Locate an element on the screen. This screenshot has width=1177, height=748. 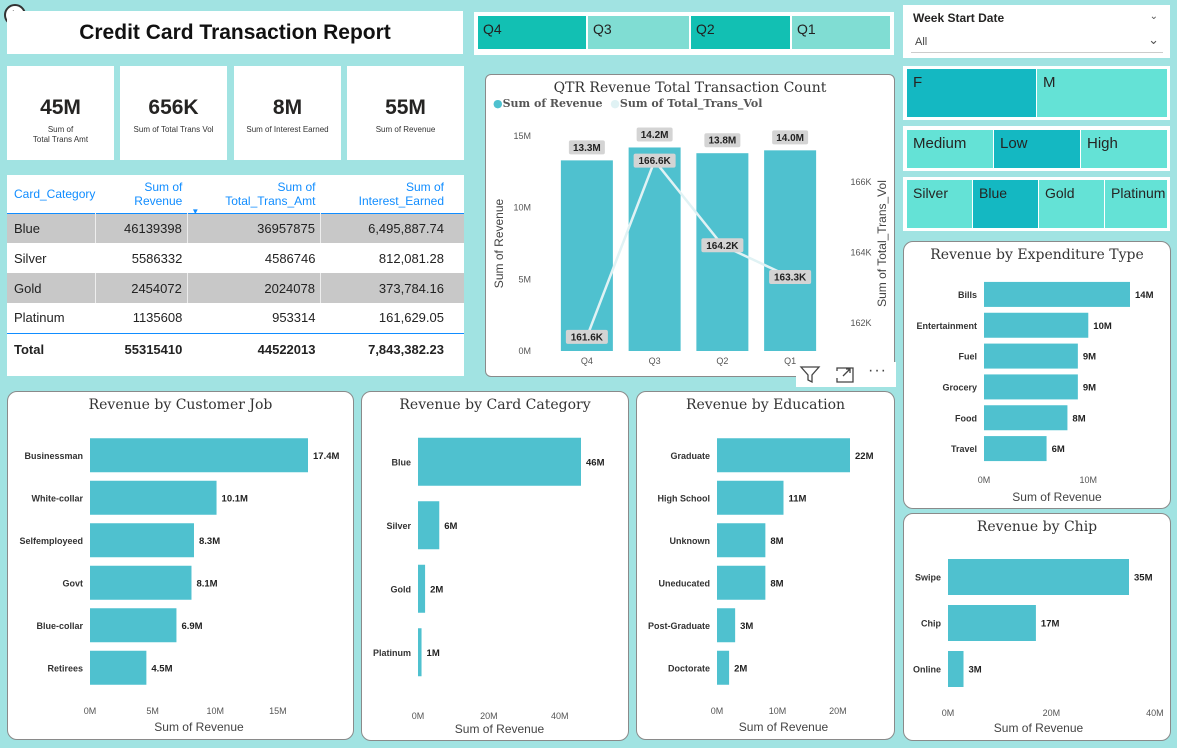
category-label: Selfemployeed is located at coordinates (51, 541).